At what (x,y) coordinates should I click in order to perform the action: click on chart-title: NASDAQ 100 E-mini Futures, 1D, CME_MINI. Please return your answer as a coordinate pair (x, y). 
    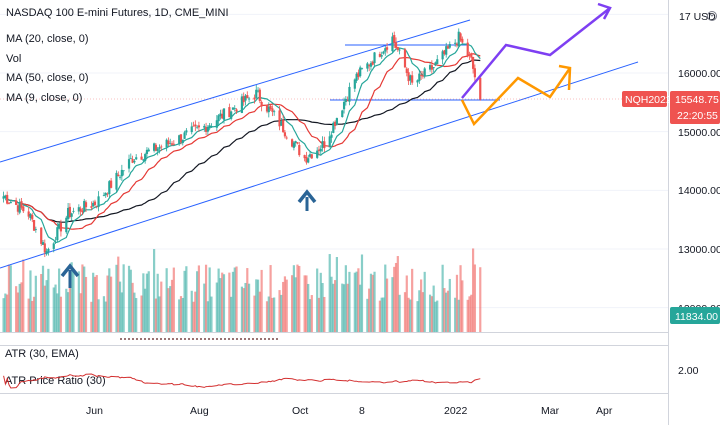
    Looking at the image, I should click on (117, 13).